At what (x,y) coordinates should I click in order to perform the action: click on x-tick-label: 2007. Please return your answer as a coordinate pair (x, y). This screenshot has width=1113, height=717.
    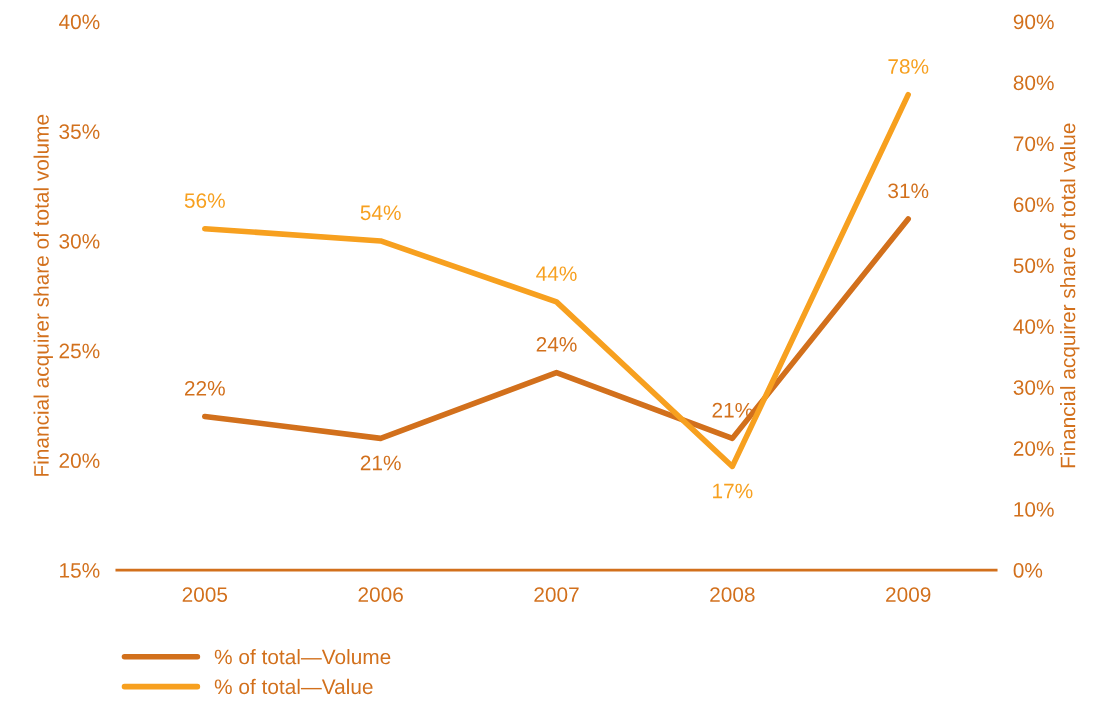
    Looking at the image, I should click on (556, 594).